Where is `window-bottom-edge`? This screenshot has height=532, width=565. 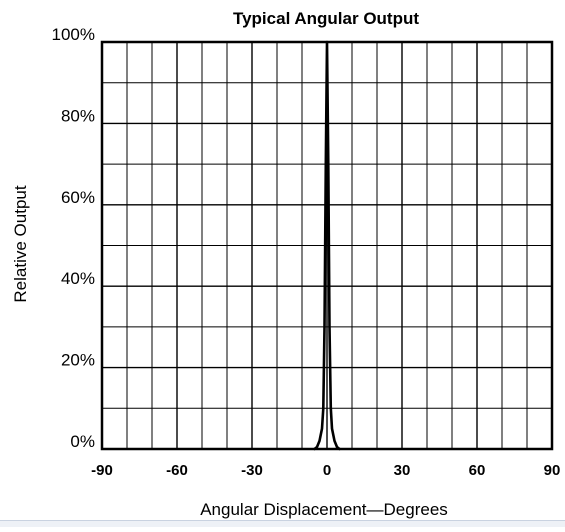
window-bottom-edge is located at coordinates (282, 523).